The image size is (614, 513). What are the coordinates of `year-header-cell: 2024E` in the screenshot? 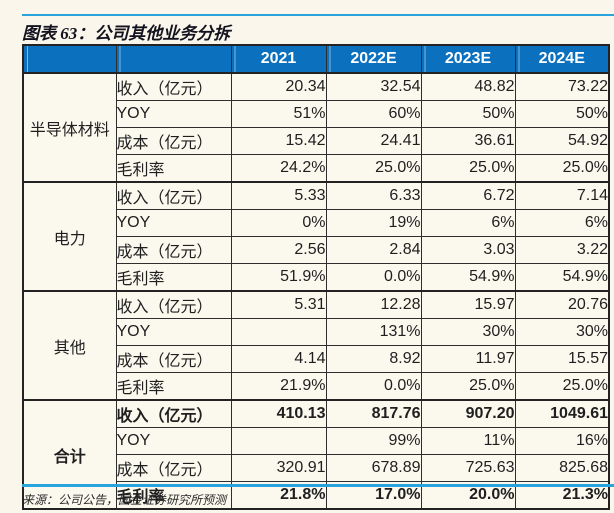 It's located at (562, 59).